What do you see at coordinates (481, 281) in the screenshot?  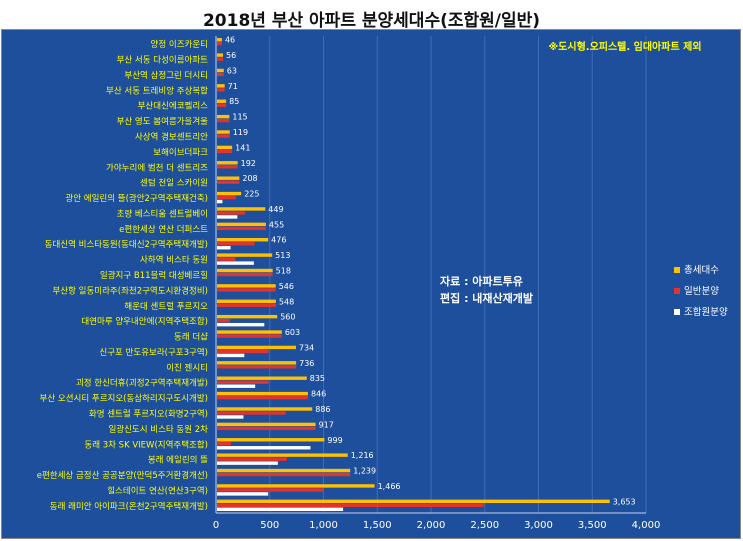 I see `source-text: 자료 : 아파트투유` at bounding box center [481, 281].